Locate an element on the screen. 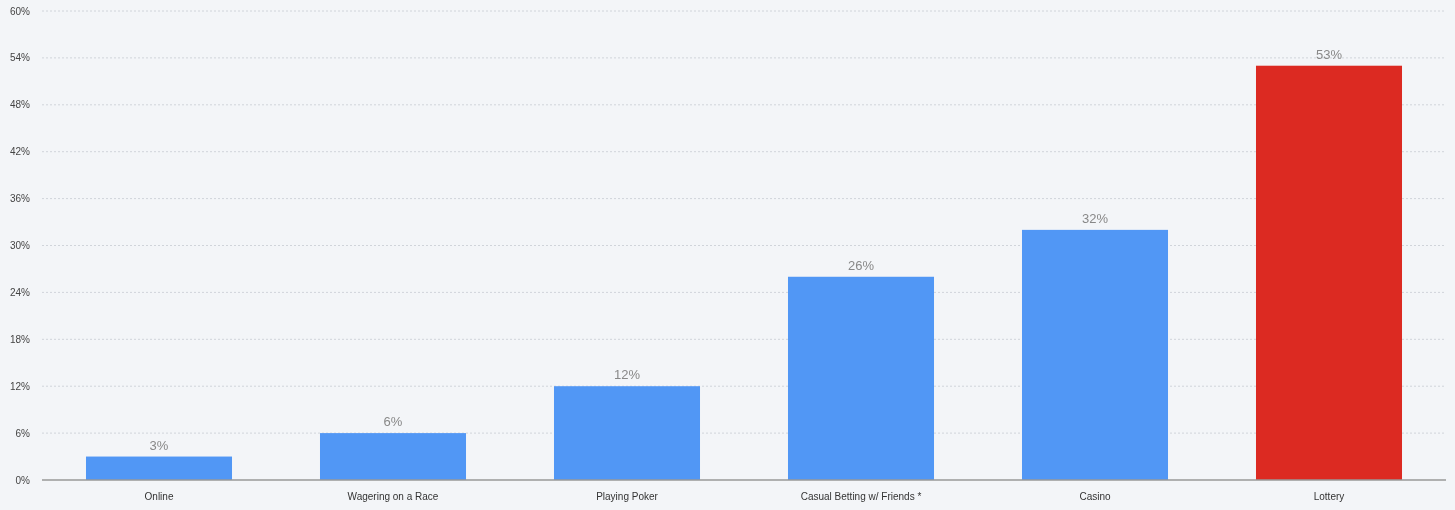  data-label: 12% is located at coordinates (627, 375).